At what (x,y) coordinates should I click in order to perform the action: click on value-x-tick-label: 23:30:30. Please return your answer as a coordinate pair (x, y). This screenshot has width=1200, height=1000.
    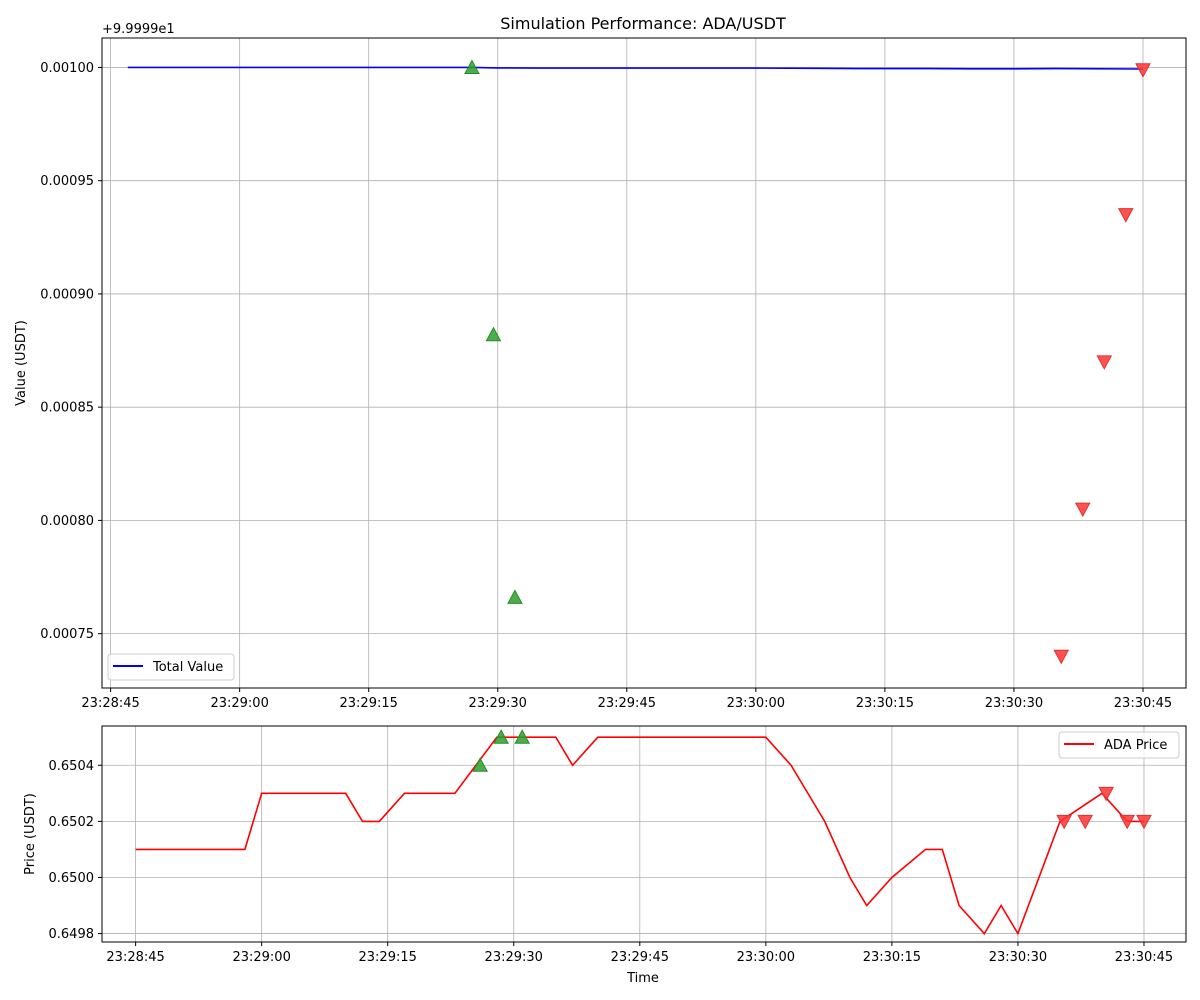
    Looking at the image, I should click on (1014, 703).